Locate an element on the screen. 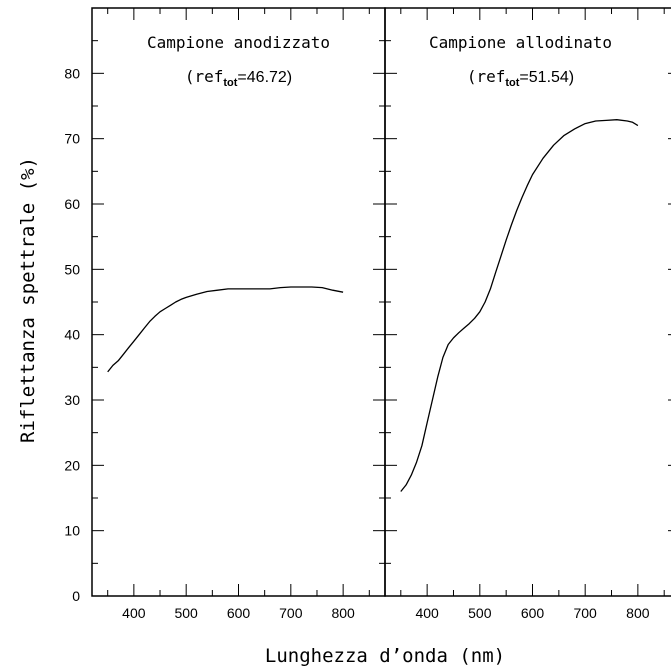 Image resolution: width=671 pixels, height=672 pixels. y-axis-title: Riflettanza spettrale (%) is located at coordinates (28, 300).